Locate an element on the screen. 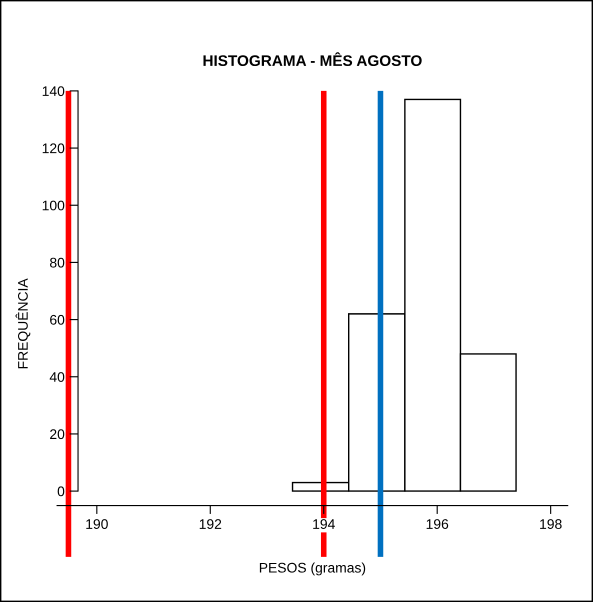 The width and height of the screenshot is (593, 602). x-tick-label: 190 is located at coordinates (97, 524).